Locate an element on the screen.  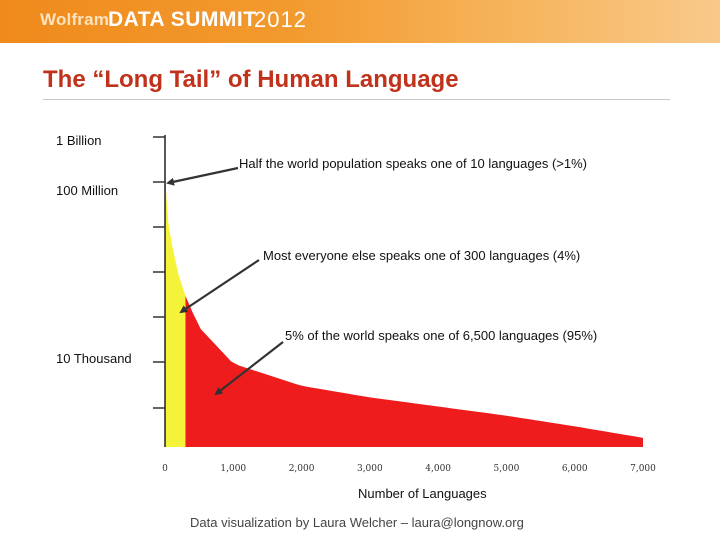
brand-logo-text: Wolfram is located at coordinates (75, 19).